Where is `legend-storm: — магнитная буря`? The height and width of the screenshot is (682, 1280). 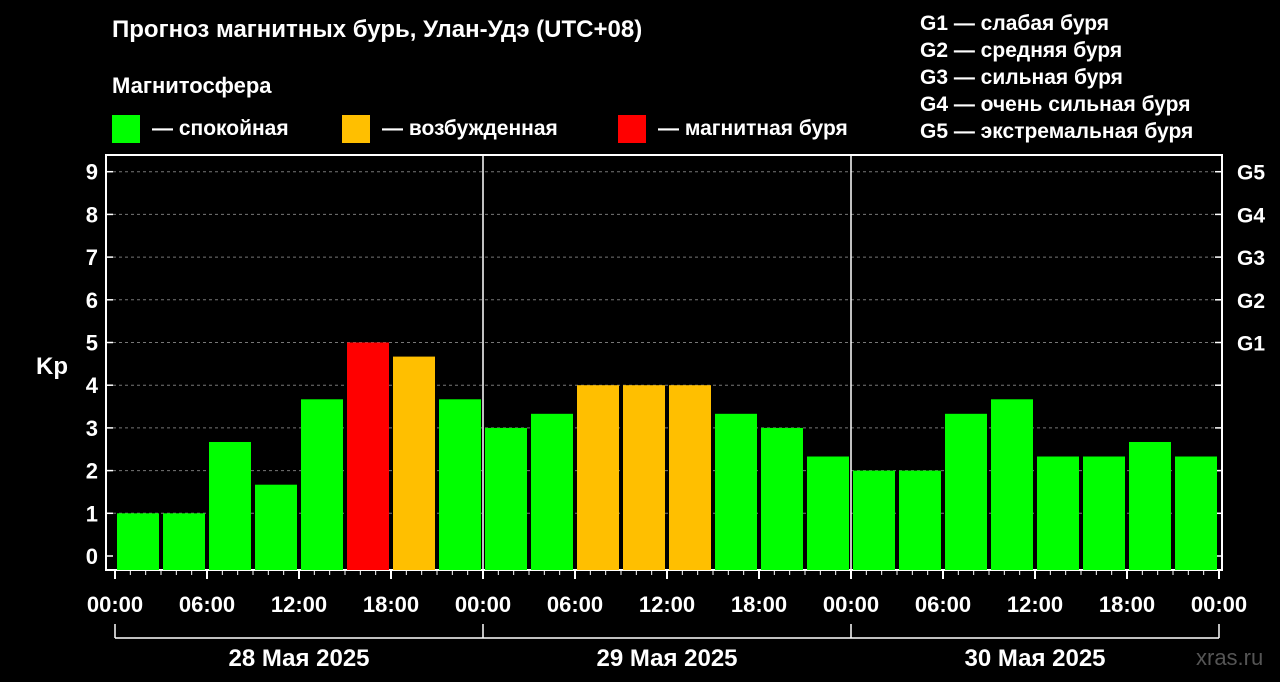
legend-storm: — магнитная буря is located at coordinates (733, 129).